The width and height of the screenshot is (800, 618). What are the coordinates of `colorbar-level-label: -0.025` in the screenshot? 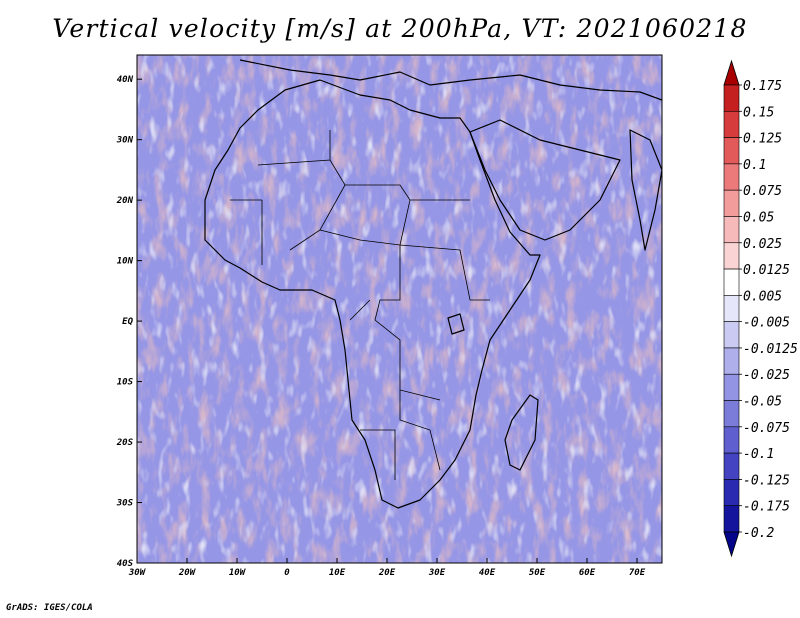 It's located at (766, 375).